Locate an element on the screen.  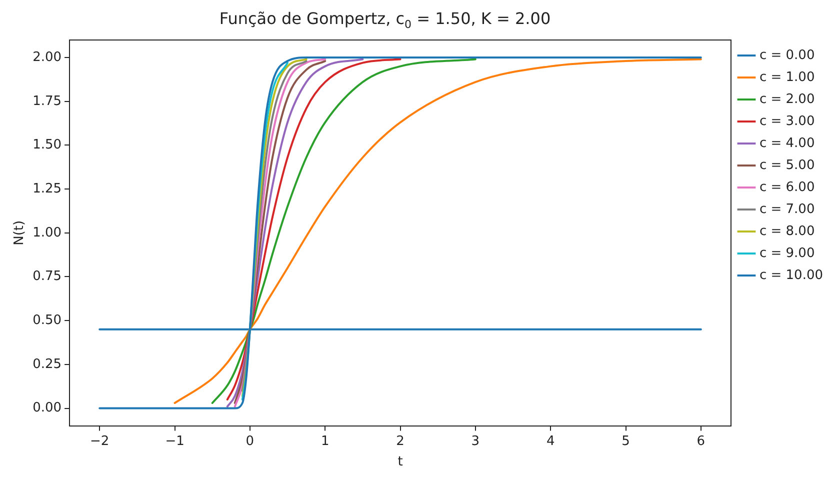
legend-label: c = 7.00 is located at coordinates (787, 209).